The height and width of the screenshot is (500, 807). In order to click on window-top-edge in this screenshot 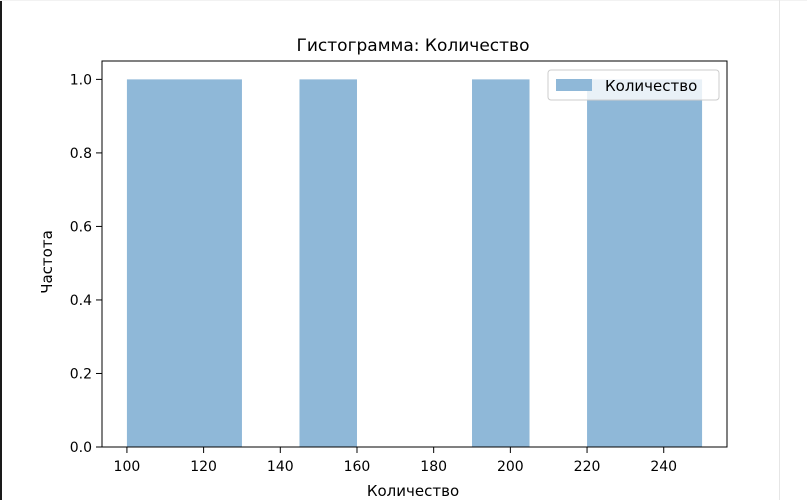, I will do `click(403, 0)`.